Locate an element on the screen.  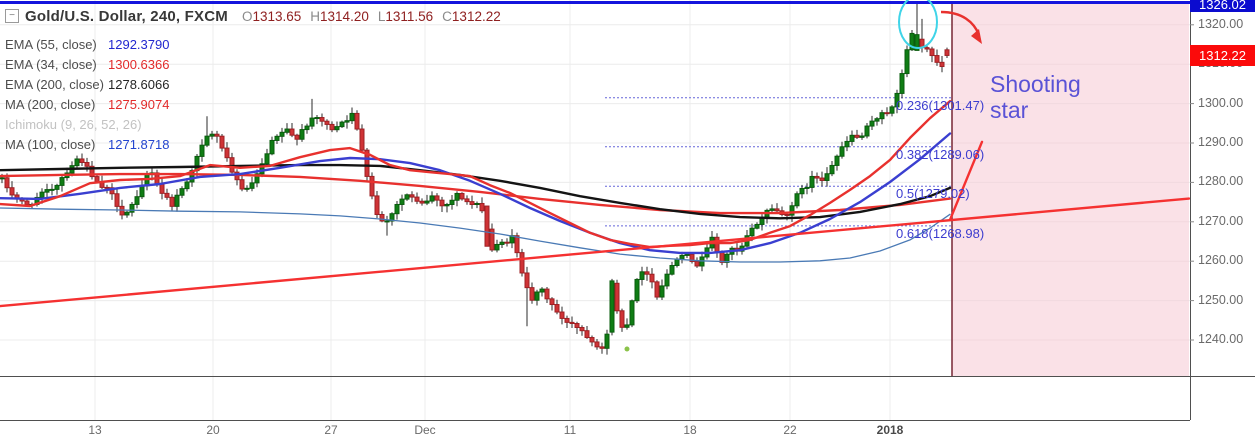
short-steep-trendline is located at coordinates (966, 181).